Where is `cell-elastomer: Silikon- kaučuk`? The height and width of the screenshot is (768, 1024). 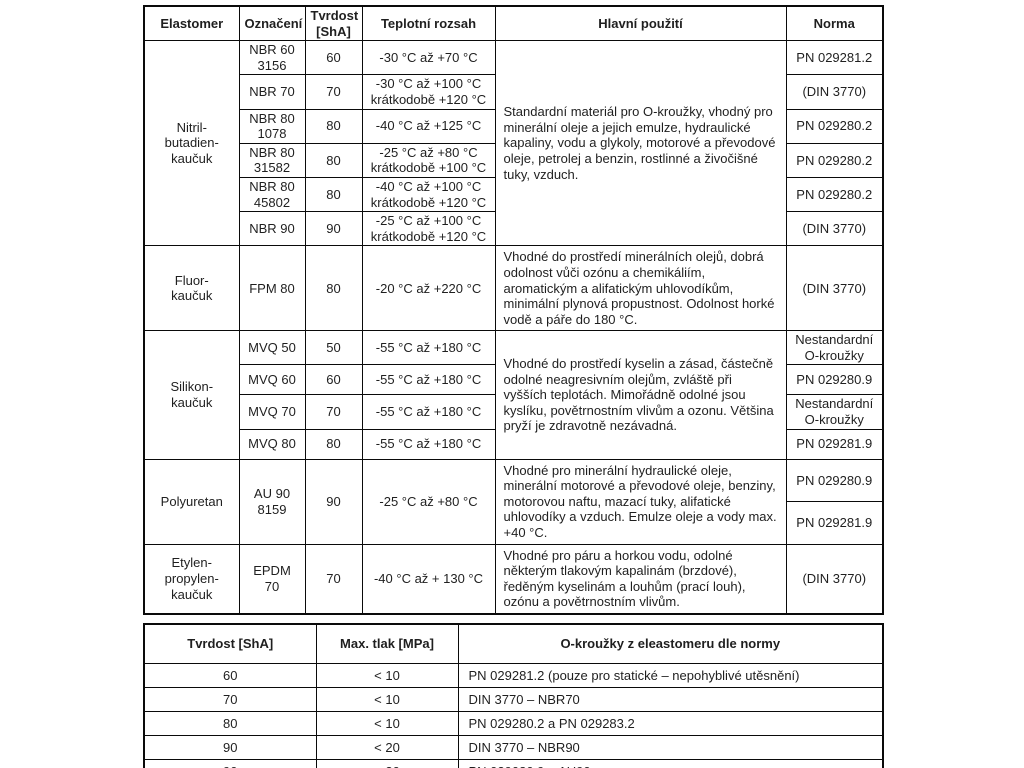
cell-elastomer: Silikon- kaučuk is located at coordinates (191, 395).